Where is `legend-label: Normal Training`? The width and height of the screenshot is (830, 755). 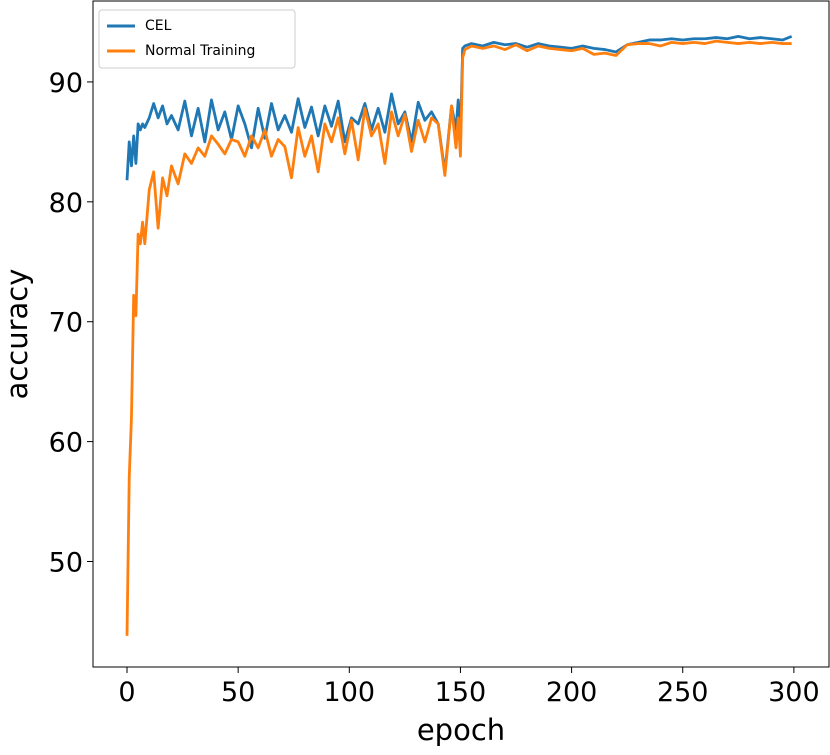 legend-label: Normal Training is located at coordinates (200, 51).